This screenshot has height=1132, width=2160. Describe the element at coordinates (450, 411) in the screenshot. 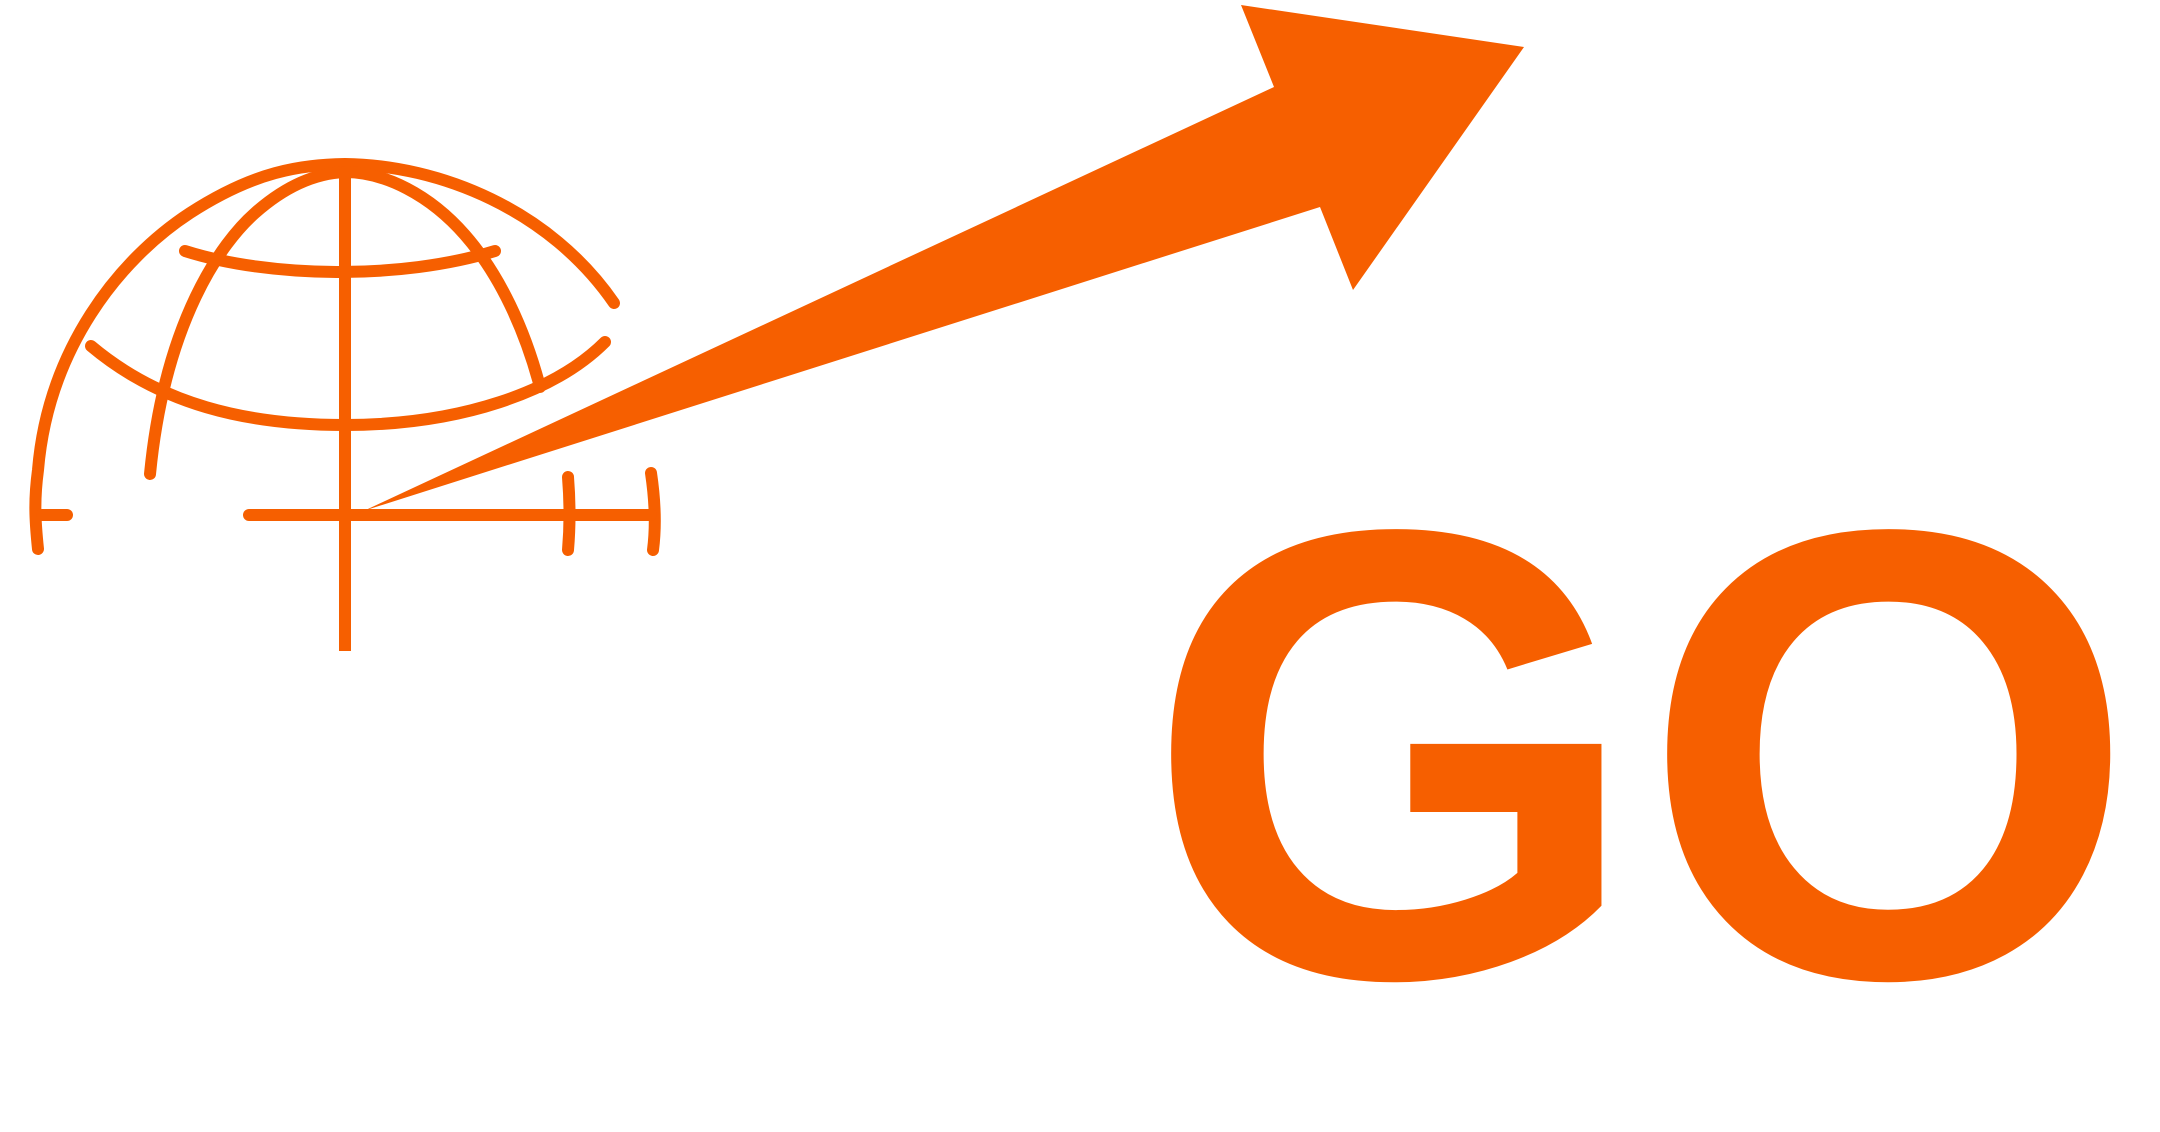

I see `crosshair-icon` at that location.